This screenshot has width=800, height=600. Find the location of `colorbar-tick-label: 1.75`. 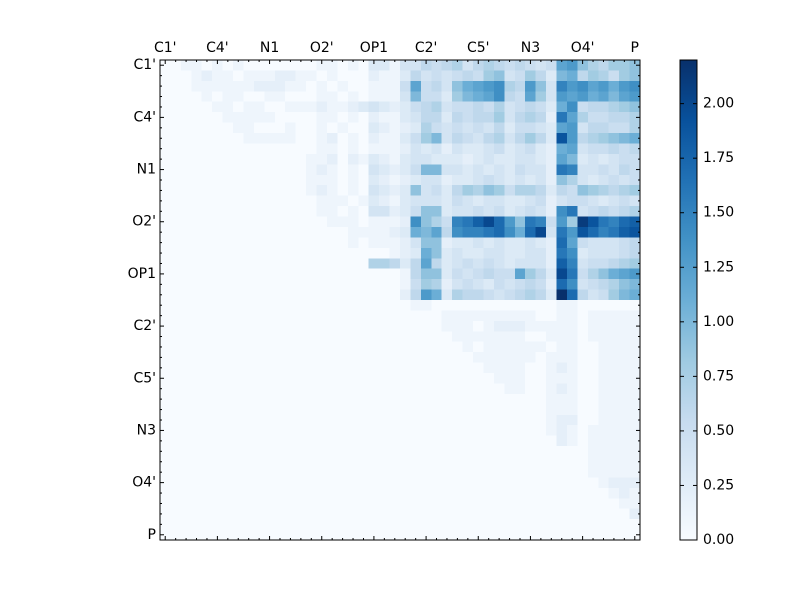

colorbar-tick-label: 1.75 is located at coordinates (718, 158).